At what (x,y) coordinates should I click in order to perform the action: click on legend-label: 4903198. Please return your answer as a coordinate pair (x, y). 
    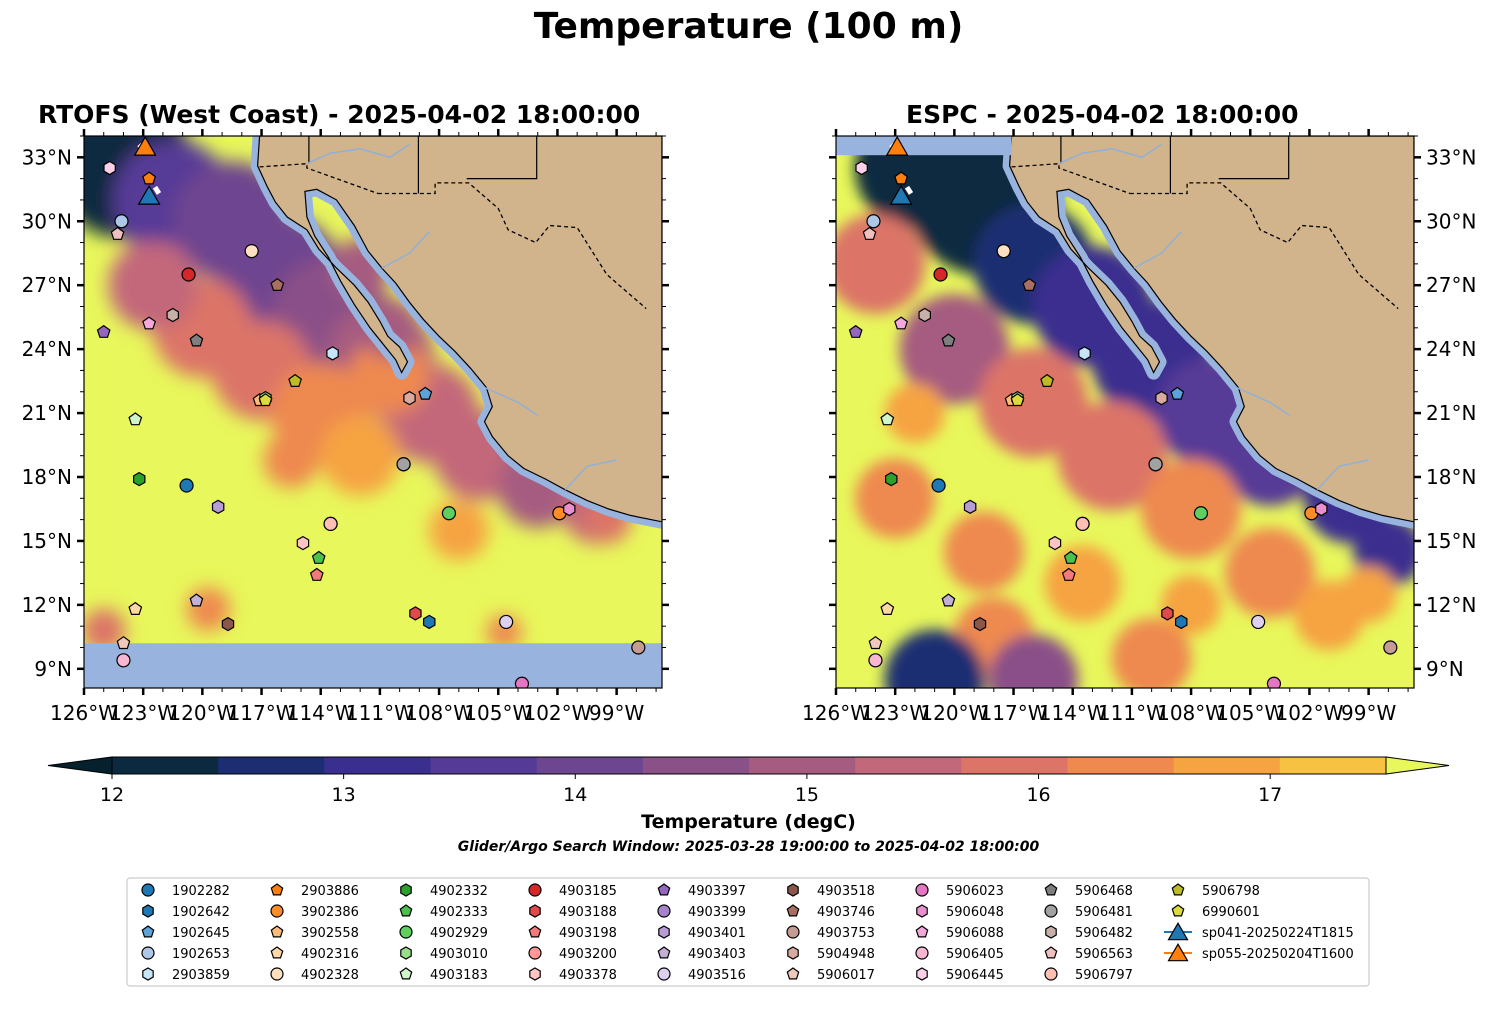
    Looking at the image, I should click on (588, 933).